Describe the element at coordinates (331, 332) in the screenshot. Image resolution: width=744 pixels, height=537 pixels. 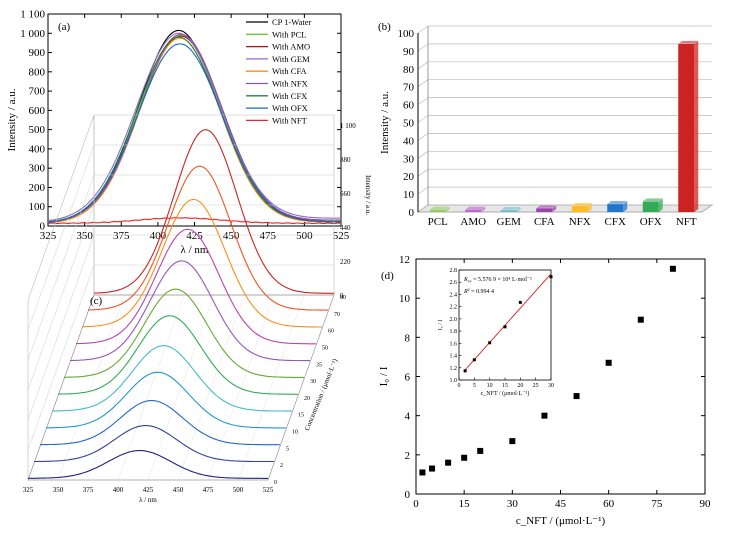
I see `conc-tick-label: 60` at that location.